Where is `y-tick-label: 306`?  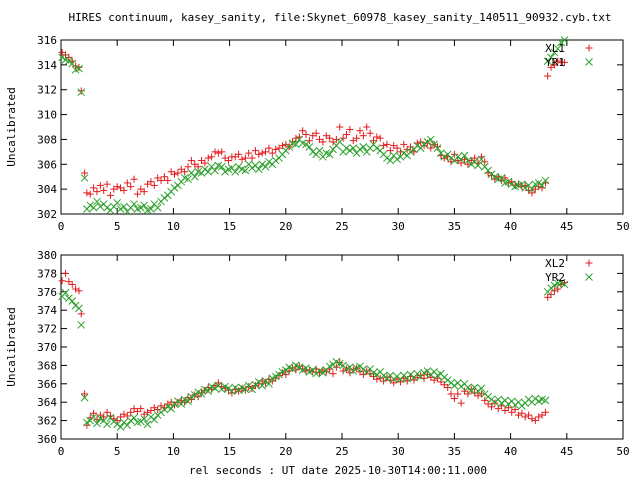 y-tick-label: 306 is located at coordinates (47, 164).